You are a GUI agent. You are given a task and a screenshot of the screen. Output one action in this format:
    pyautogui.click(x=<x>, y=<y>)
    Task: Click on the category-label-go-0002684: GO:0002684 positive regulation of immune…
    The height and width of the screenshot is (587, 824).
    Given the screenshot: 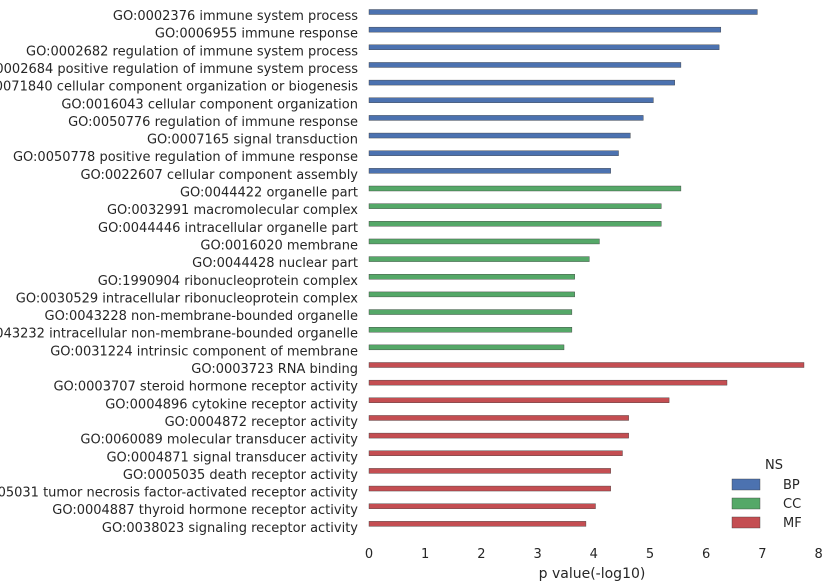 What is the action you would take?
    pyautogui.click(x=179, y=69)
    